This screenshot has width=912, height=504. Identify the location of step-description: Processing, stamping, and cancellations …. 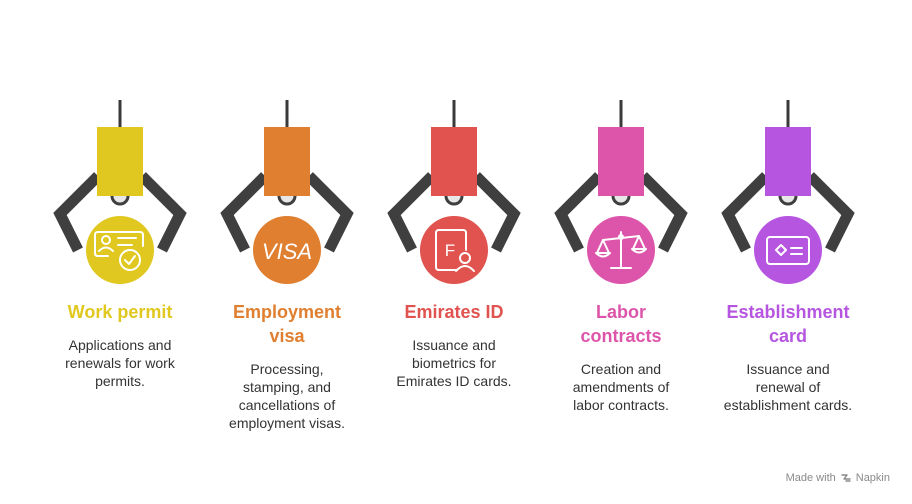
(287, 396).